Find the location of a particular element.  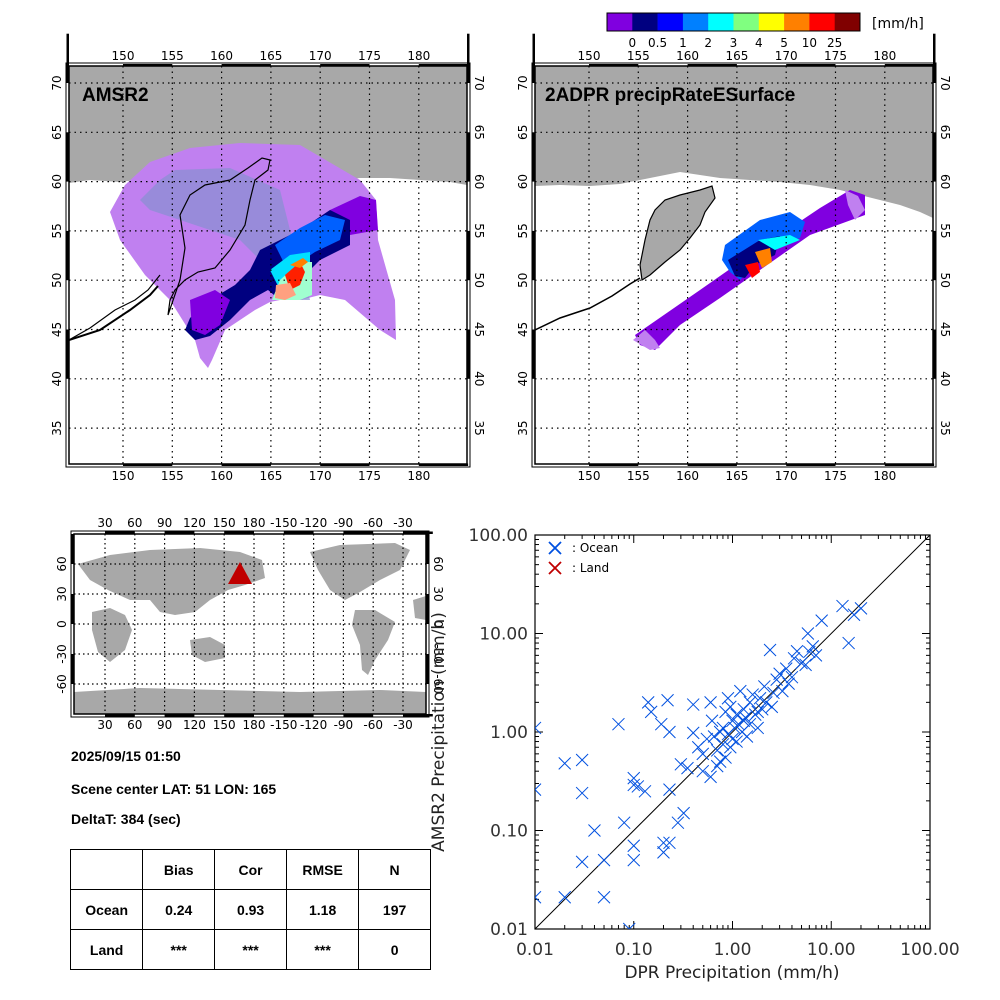

precip-light is located at coordinates (855, 205).